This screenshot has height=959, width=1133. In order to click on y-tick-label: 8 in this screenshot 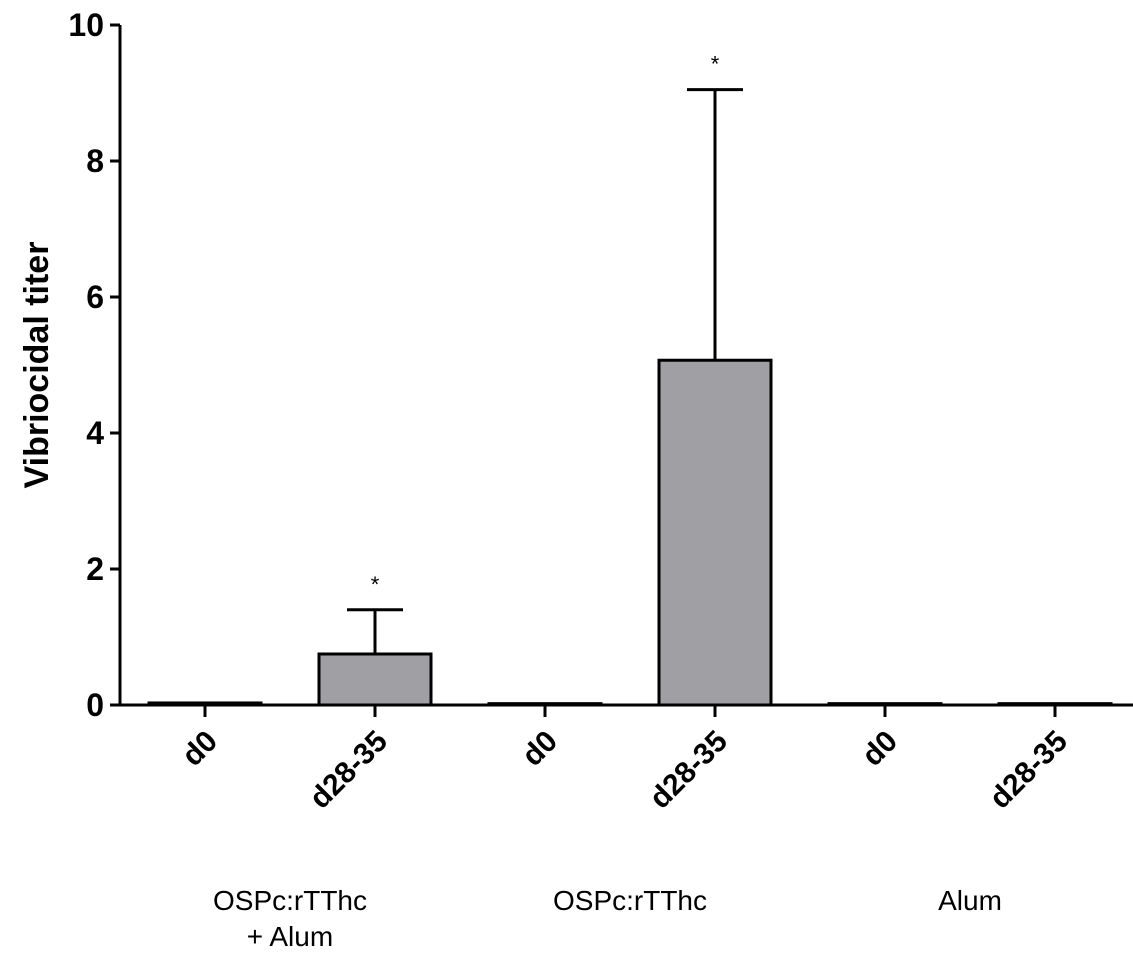, I will do `click(95, 161)`.